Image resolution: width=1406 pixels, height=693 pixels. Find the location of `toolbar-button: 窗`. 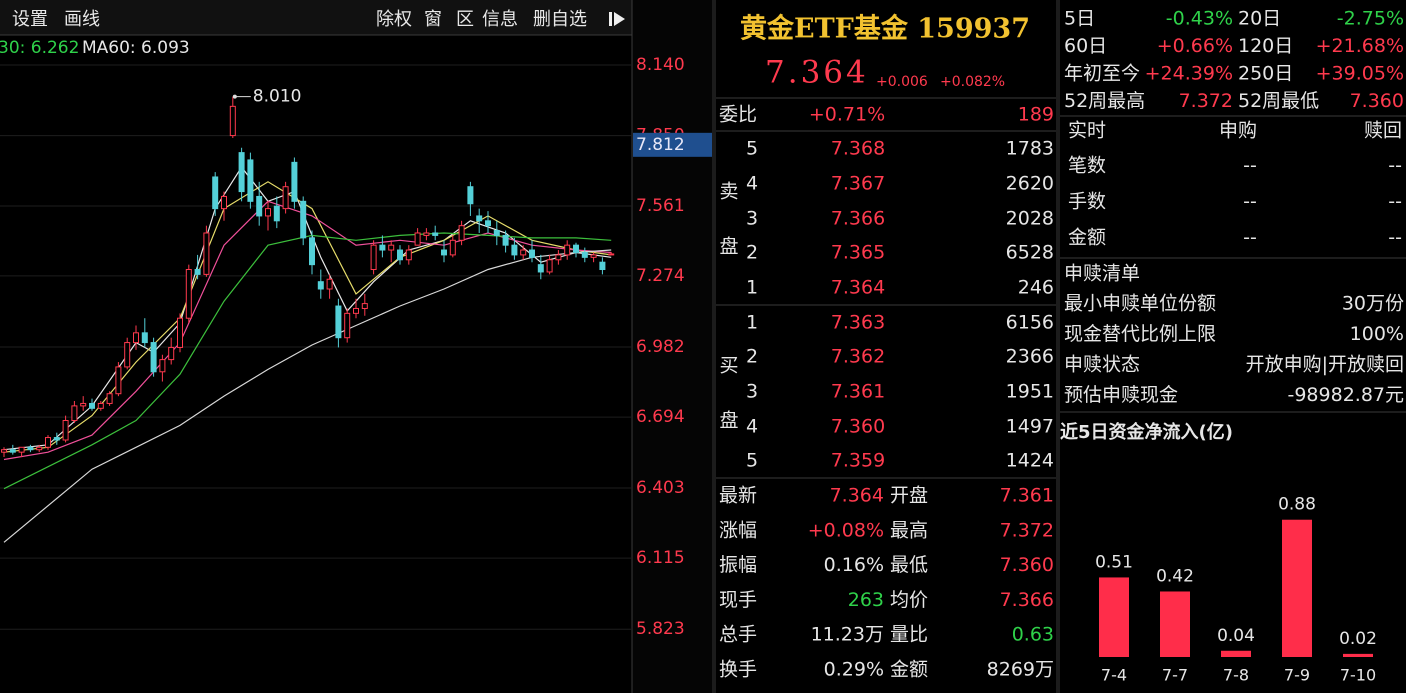

toolbar-button: 窗 is located at coordinates (433, 19).